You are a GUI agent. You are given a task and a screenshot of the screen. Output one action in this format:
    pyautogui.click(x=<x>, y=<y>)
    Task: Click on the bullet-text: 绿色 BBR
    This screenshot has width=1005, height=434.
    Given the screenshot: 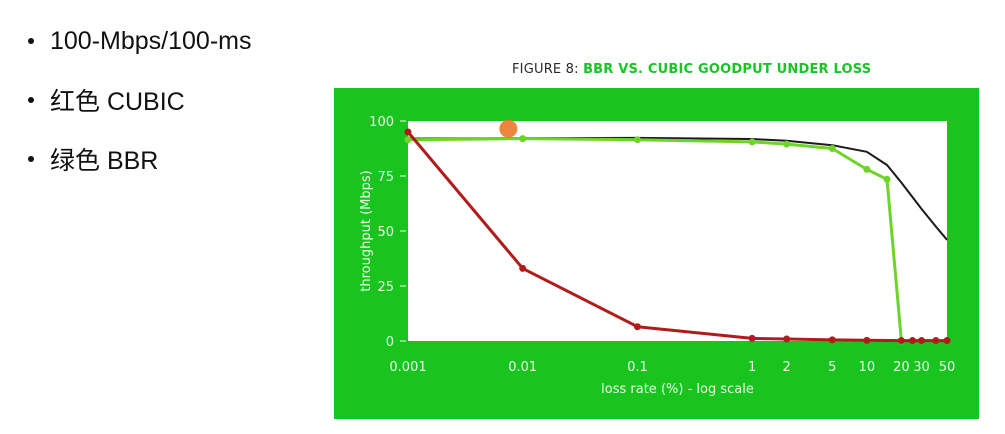 What is the action you would take?
    pyautogui.click(x=104, y=161)
    